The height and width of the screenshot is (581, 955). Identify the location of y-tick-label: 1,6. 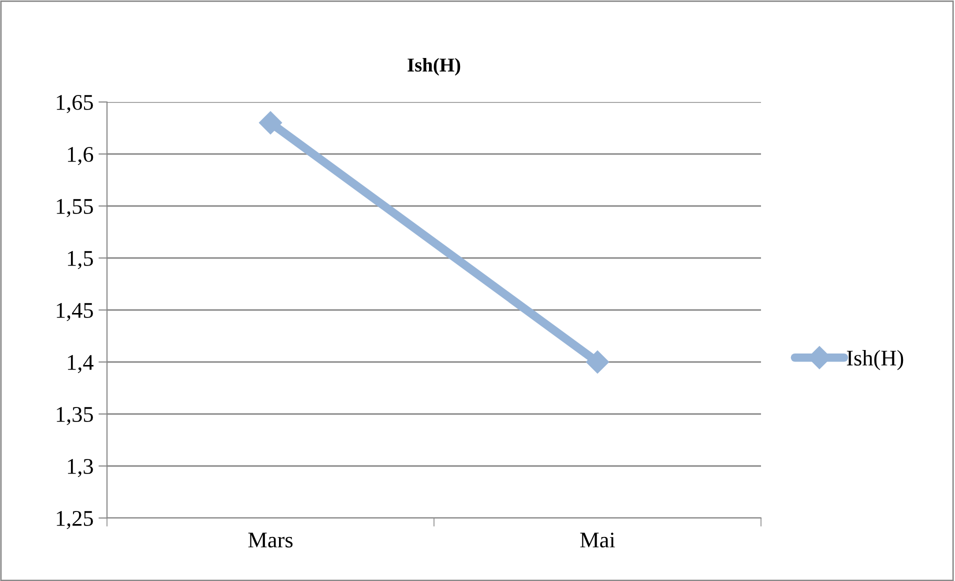
(81, 156).